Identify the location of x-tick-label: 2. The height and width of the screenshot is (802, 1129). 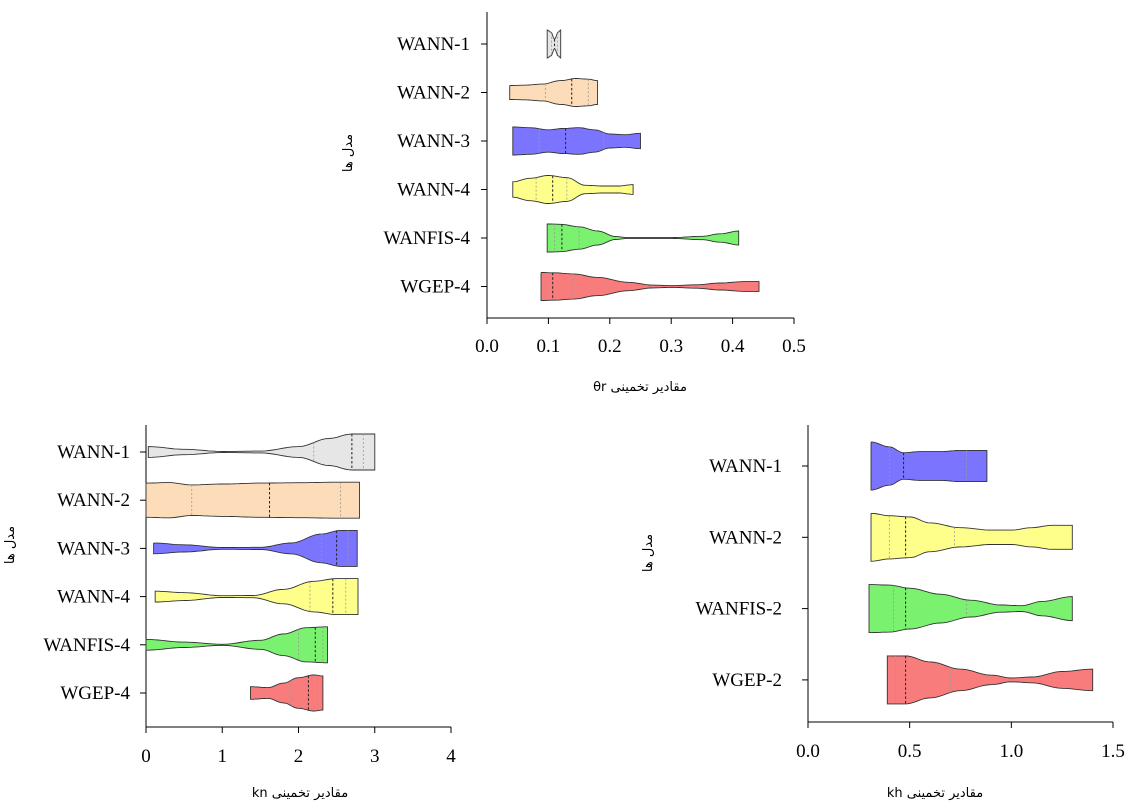
(299, 756).